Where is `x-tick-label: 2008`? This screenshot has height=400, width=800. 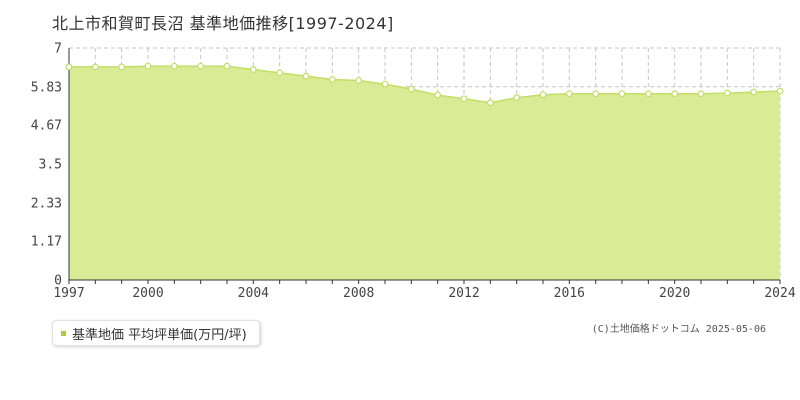 x-tick-label: 2008 is located at coordinates (358, 293).